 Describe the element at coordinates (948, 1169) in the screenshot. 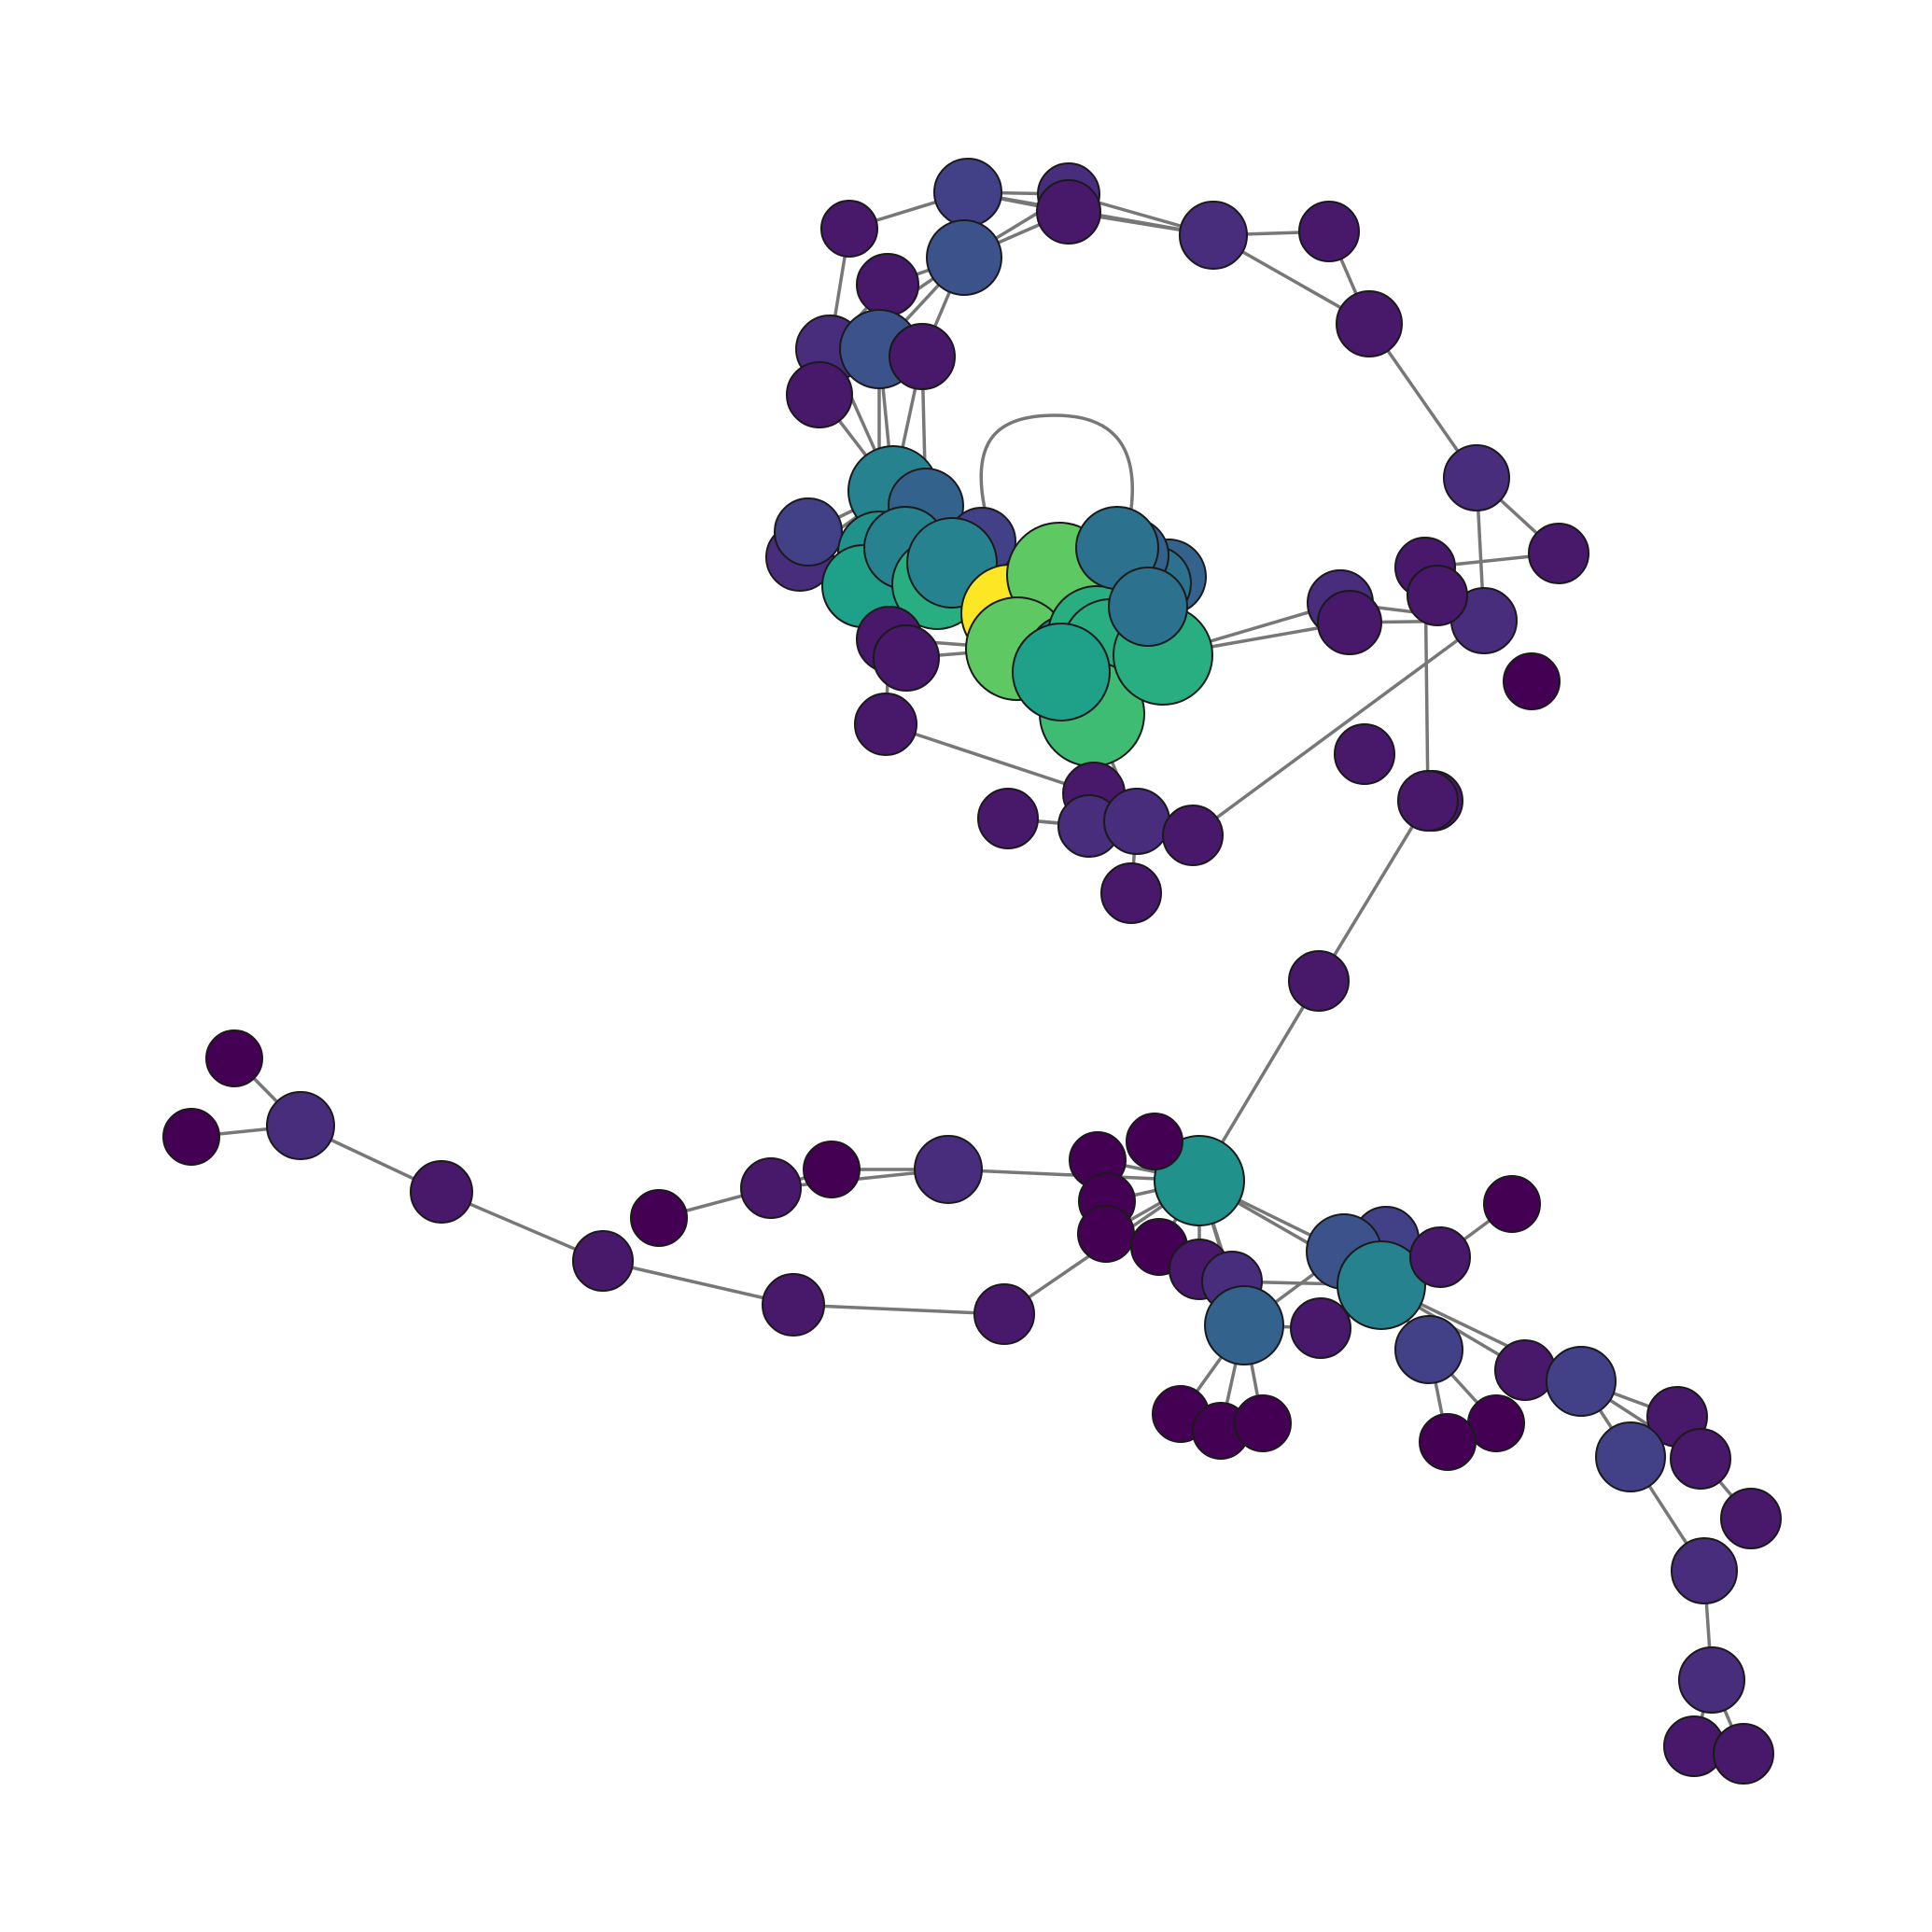

I see `node-g1` at that location.